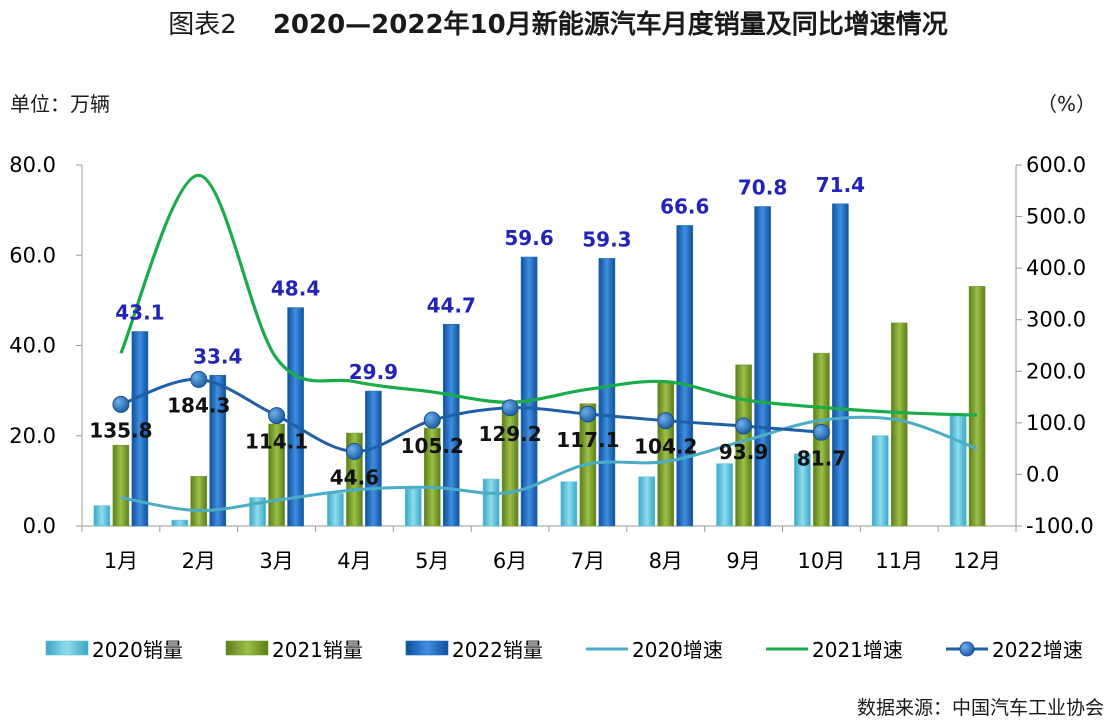 Image resolution: width=1116 pixels, height=727 pixels. I want to click on bar-value-label: 44.7, so click(451, 305).